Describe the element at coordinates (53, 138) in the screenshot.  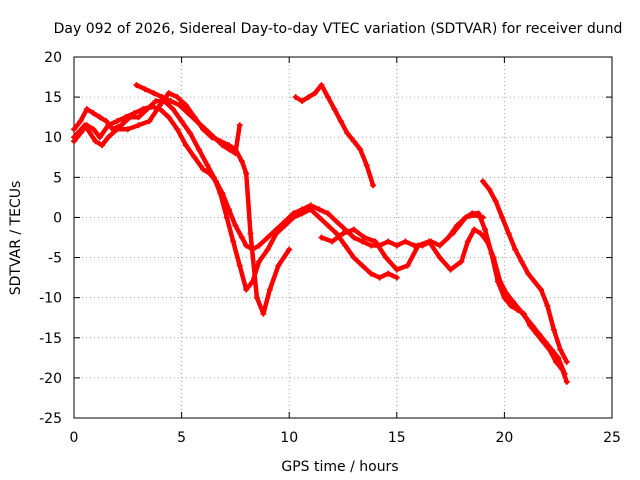
I see `y-tick-label: 10` at that location.